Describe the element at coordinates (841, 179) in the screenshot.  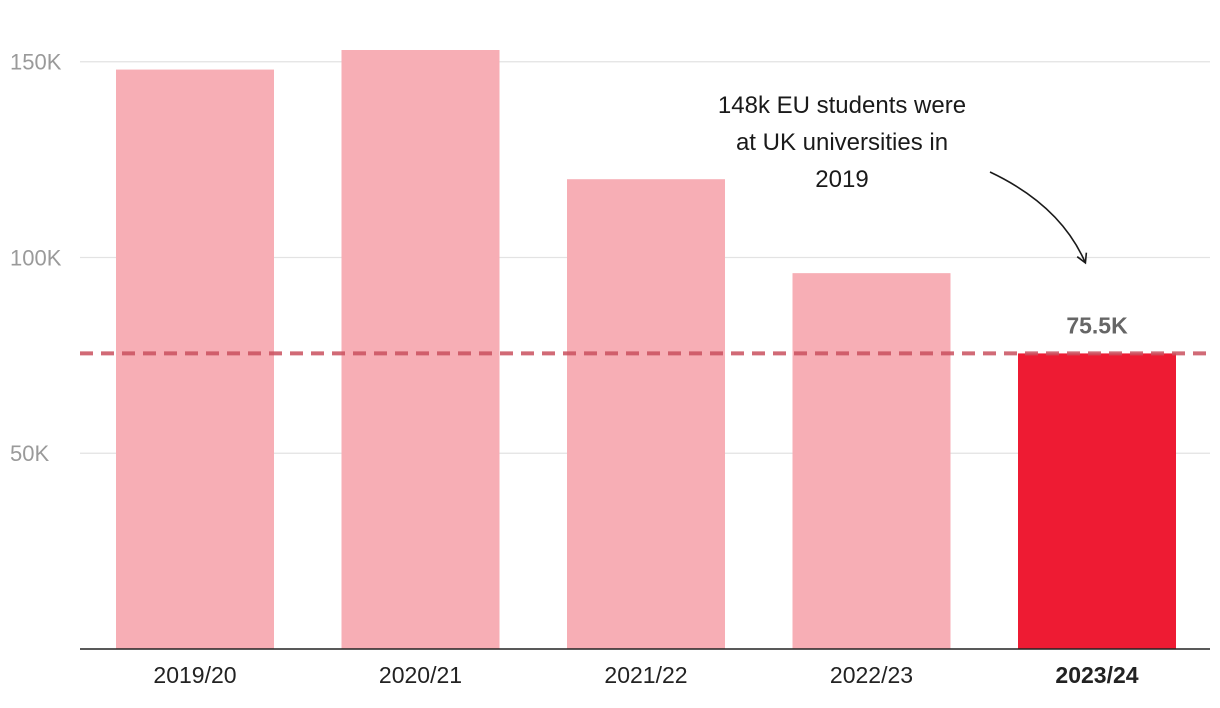
I see `annotation-text: 2019` at that location.